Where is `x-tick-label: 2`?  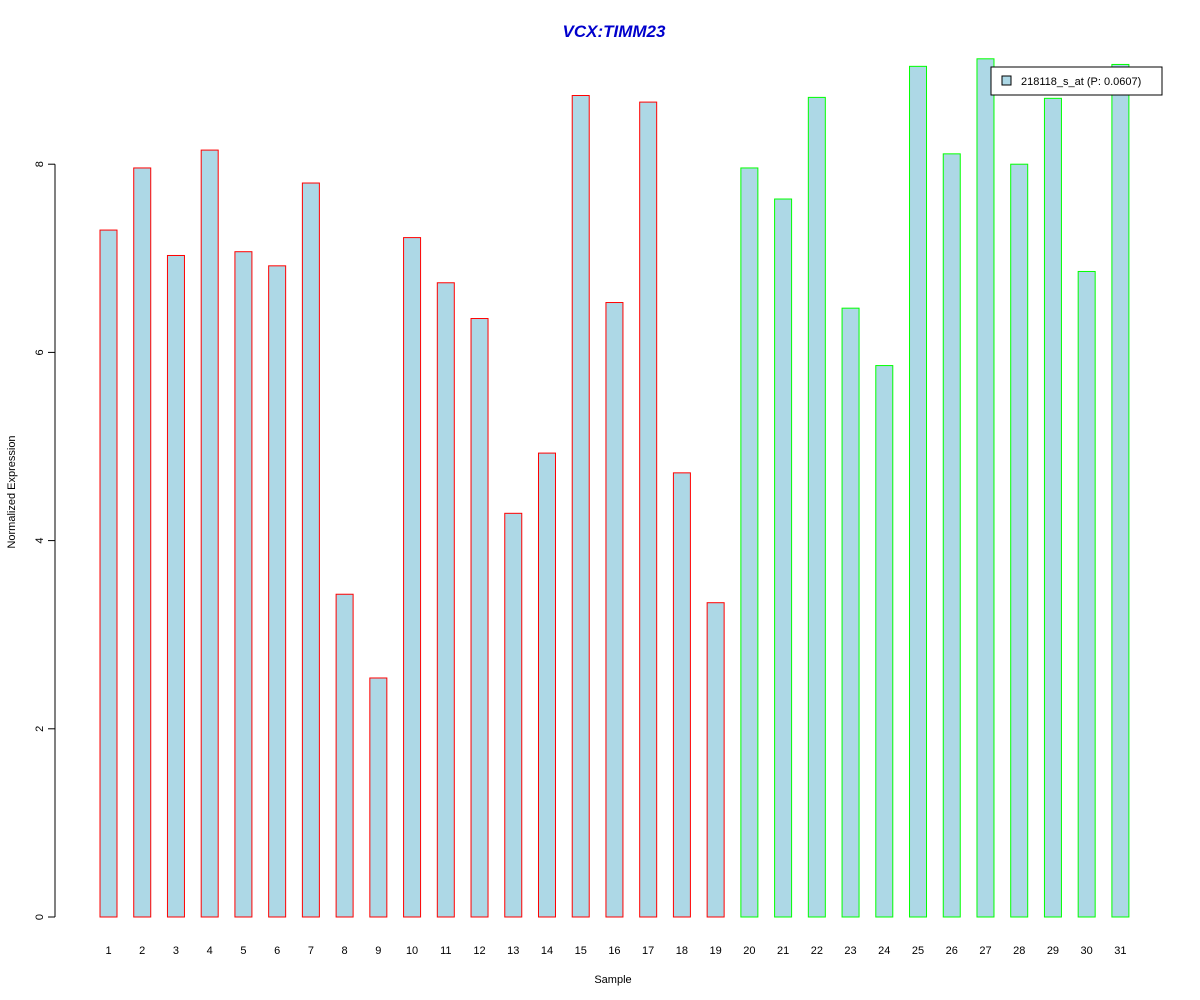 x-tick-label: 2 is located at coordinates (142, 951).